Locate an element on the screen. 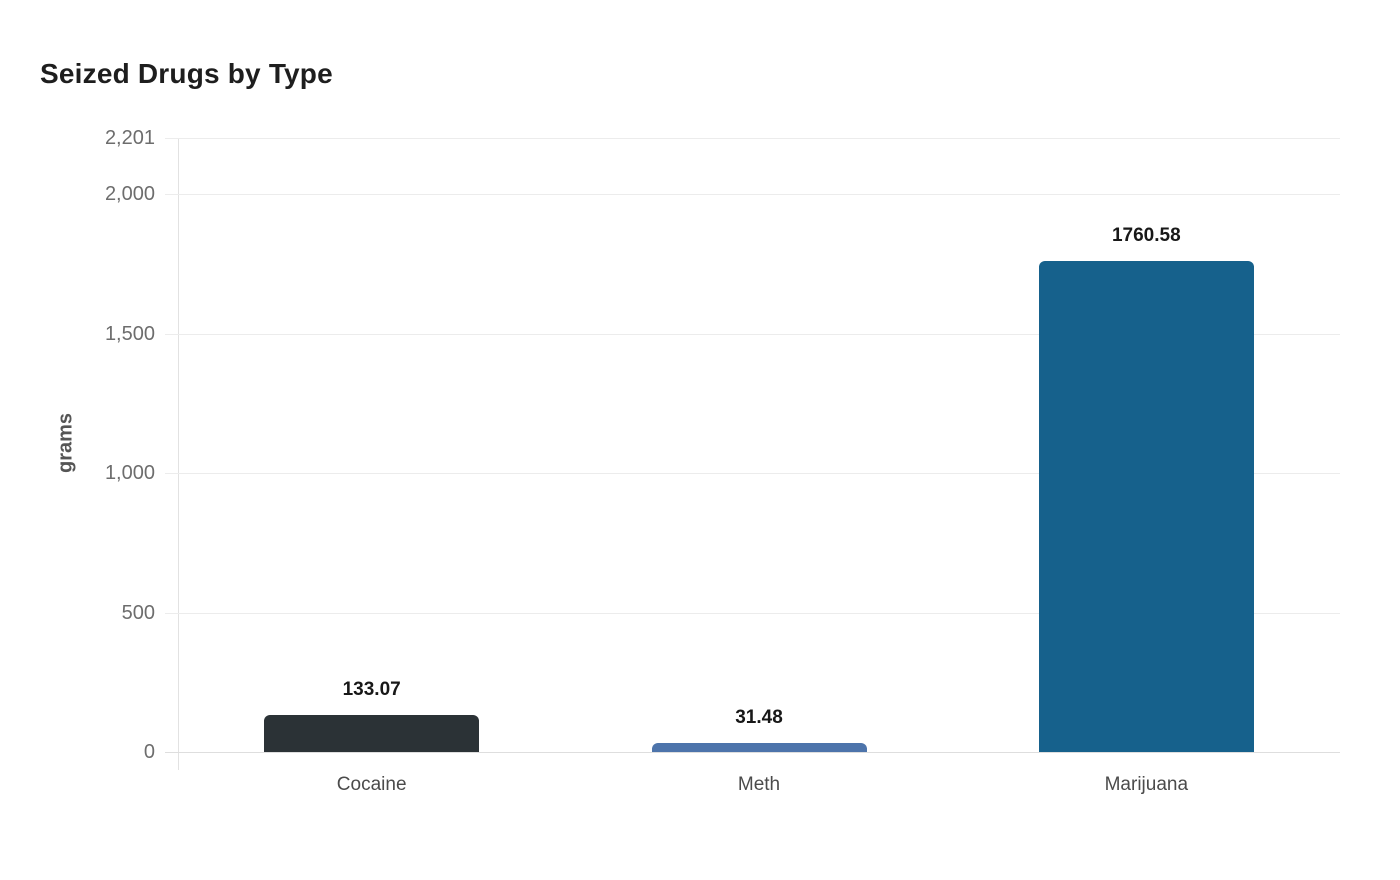 The height and width of the screenshot is (880, 1400). bar-meth is located at coordinates (759, 747).